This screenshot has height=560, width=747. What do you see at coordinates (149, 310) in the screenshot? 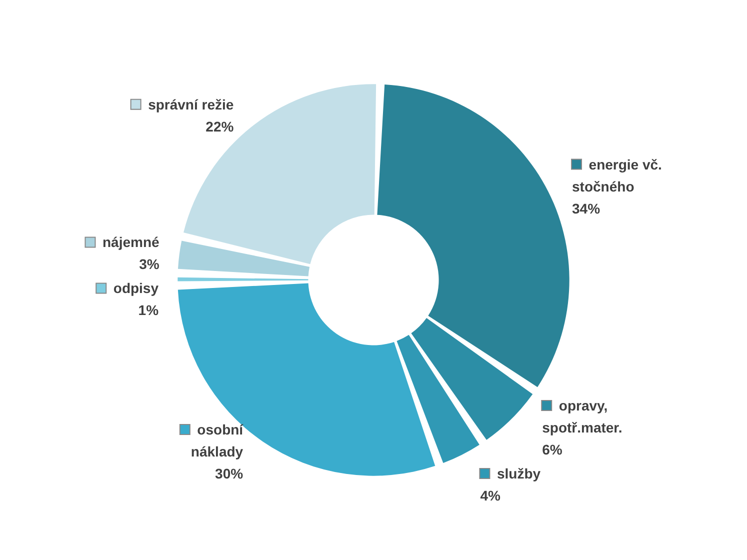
I see `data-label: 1%` at bounding box center [149, 310].